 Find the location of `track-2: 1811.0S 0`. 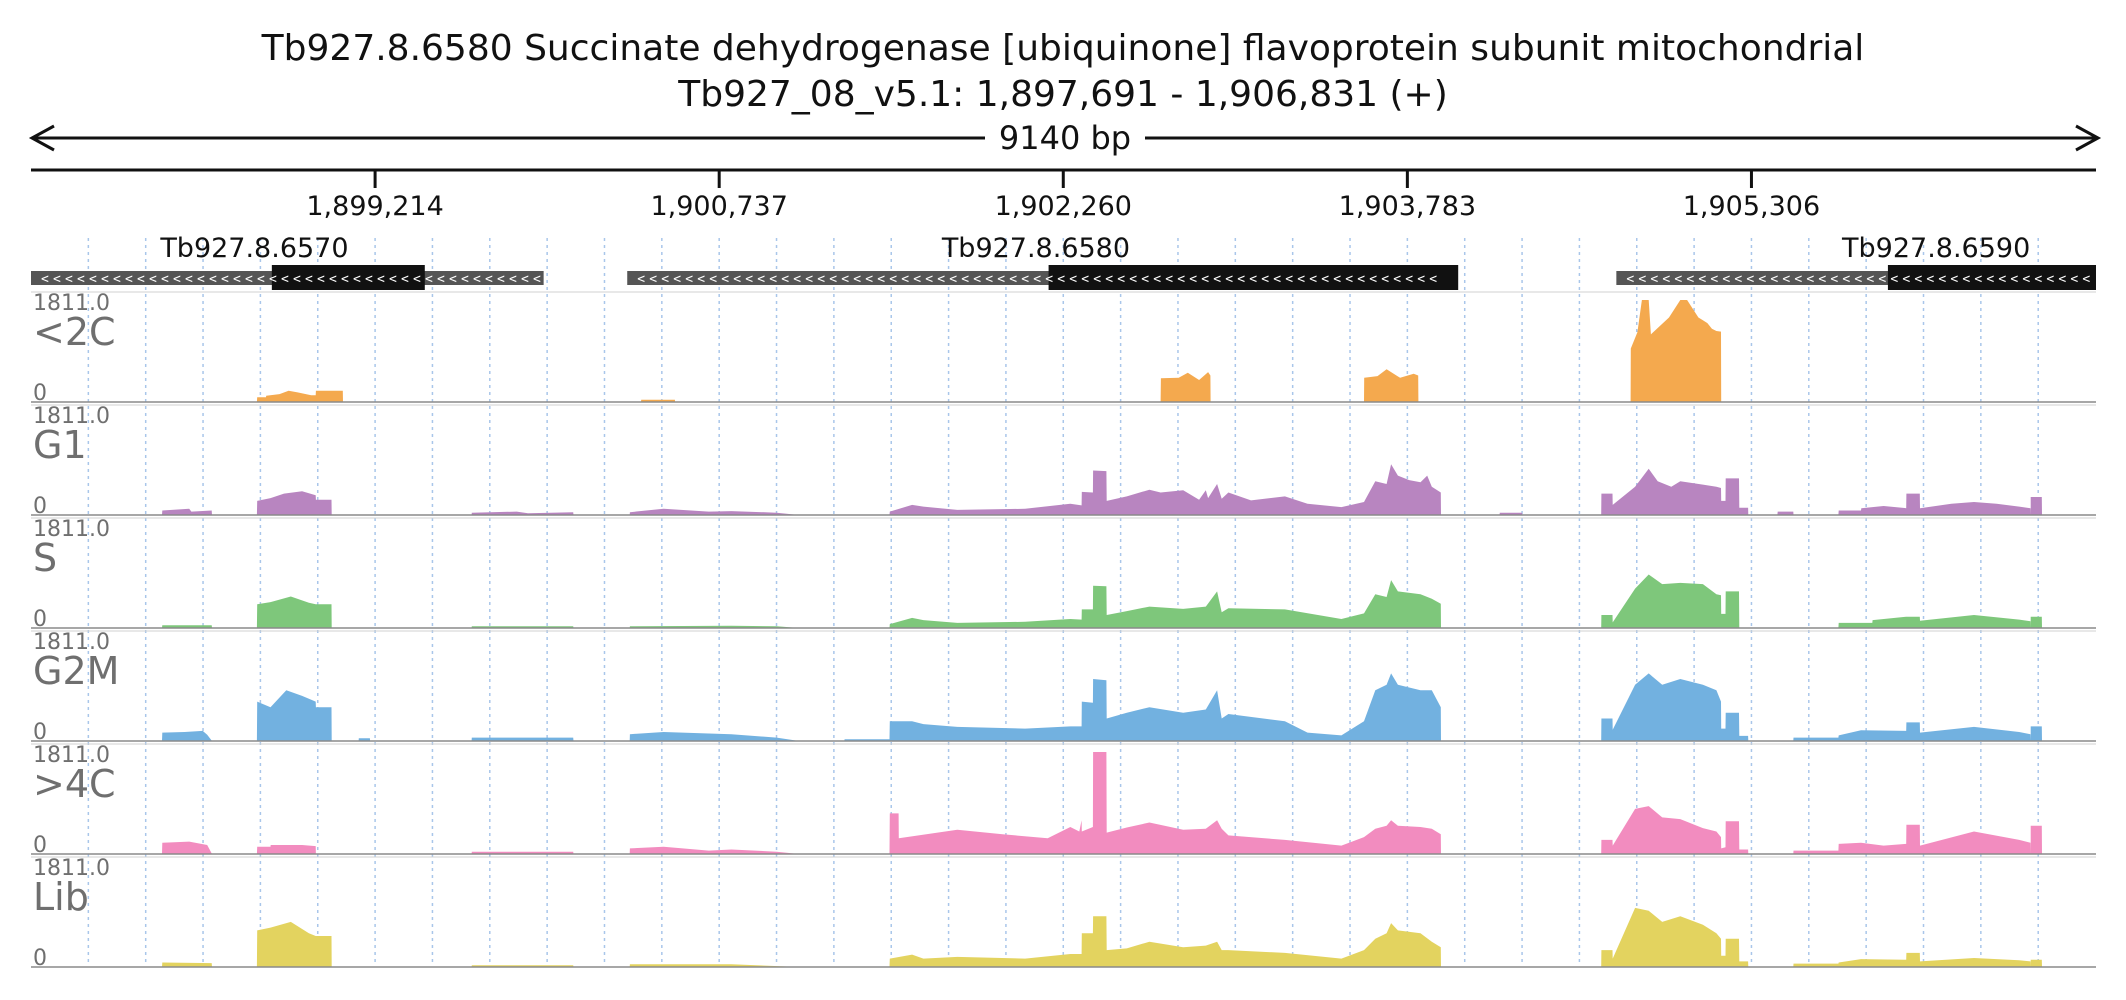

track-2: 1811.0S 0 is located at coordinates (1063, 574).